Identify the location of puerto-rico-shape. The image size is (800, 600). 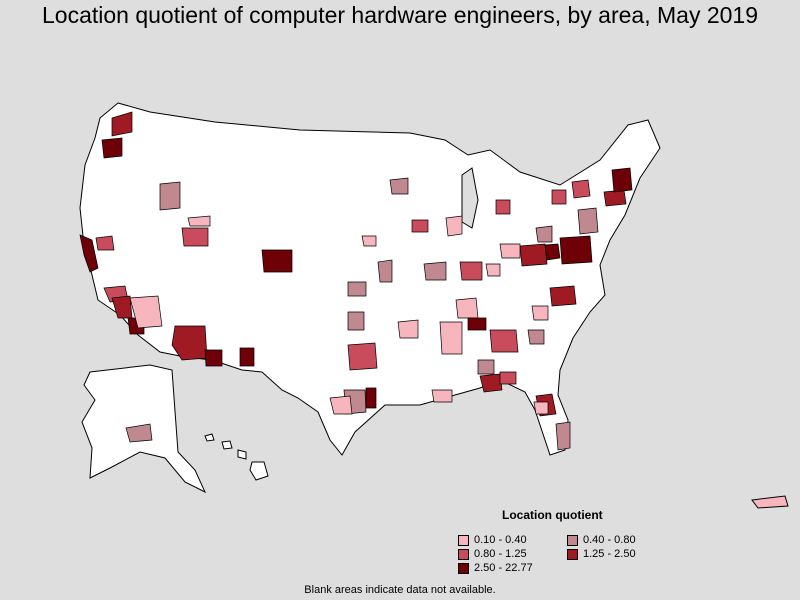
(770, 502).